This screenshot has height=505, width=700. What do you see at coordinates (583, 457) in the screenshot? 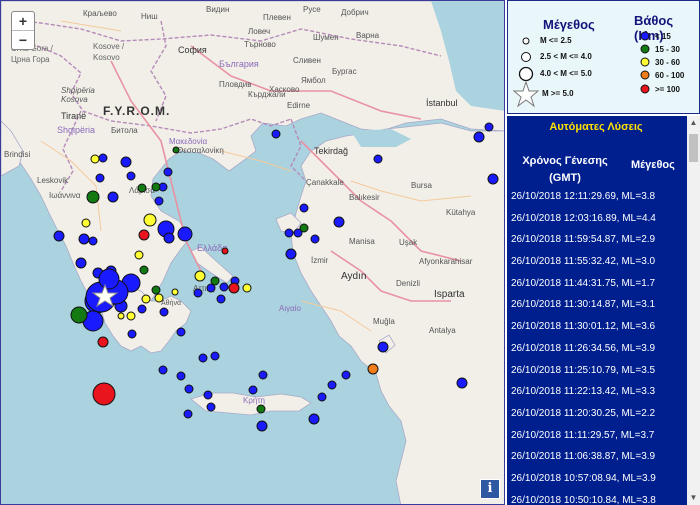
I see `event-row: 26/10/2018 11:06:38.87, ML=3.9` at bounding box center [583, 457].